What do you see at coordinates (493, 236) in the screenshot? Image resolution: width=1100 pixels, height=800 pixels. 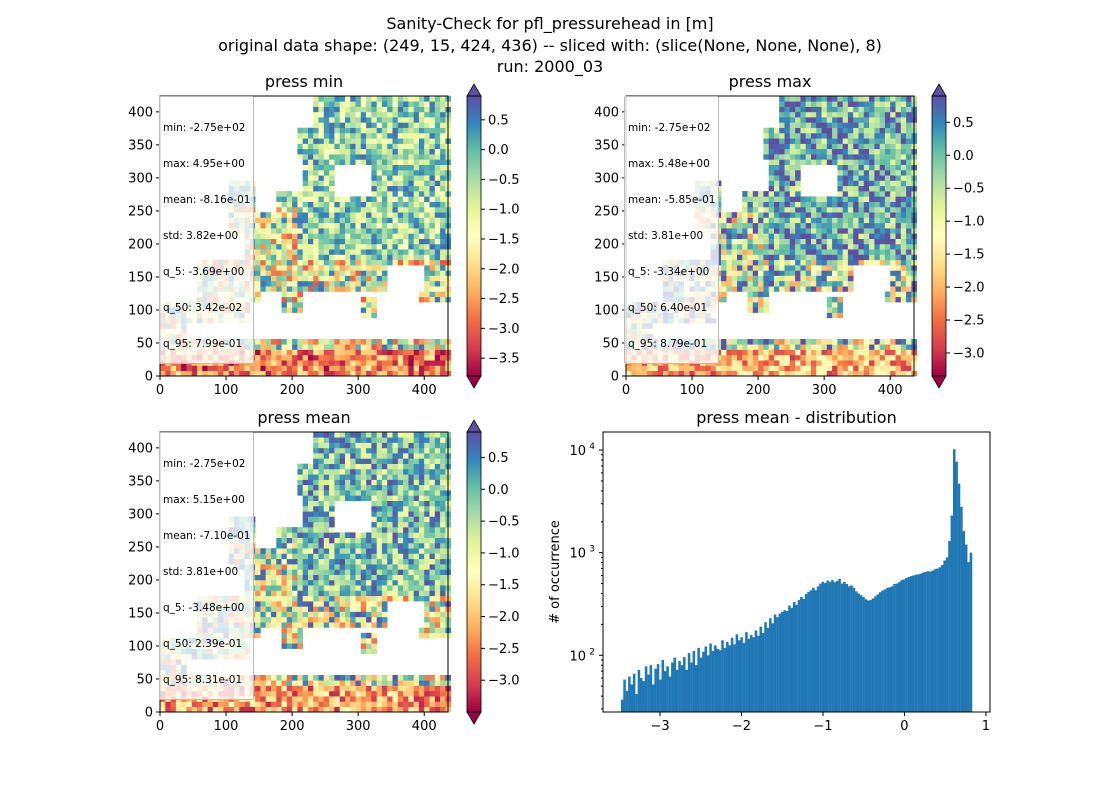 I see `colorbar: 0.50.0−0.5−1.0−1.5−2.0−2.5−3.0−3.5` at bounding box center [493, 236].